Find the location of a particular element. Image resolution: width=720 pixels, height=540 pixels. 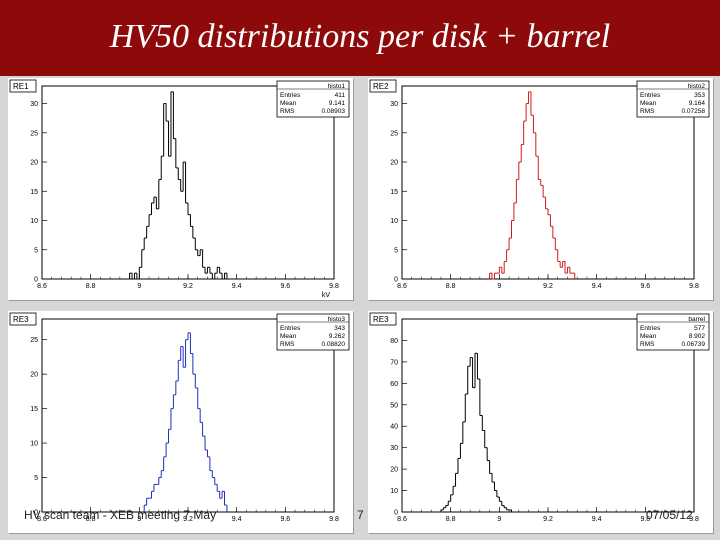

stats-name: histo2 is located at coordinates (697, 86).